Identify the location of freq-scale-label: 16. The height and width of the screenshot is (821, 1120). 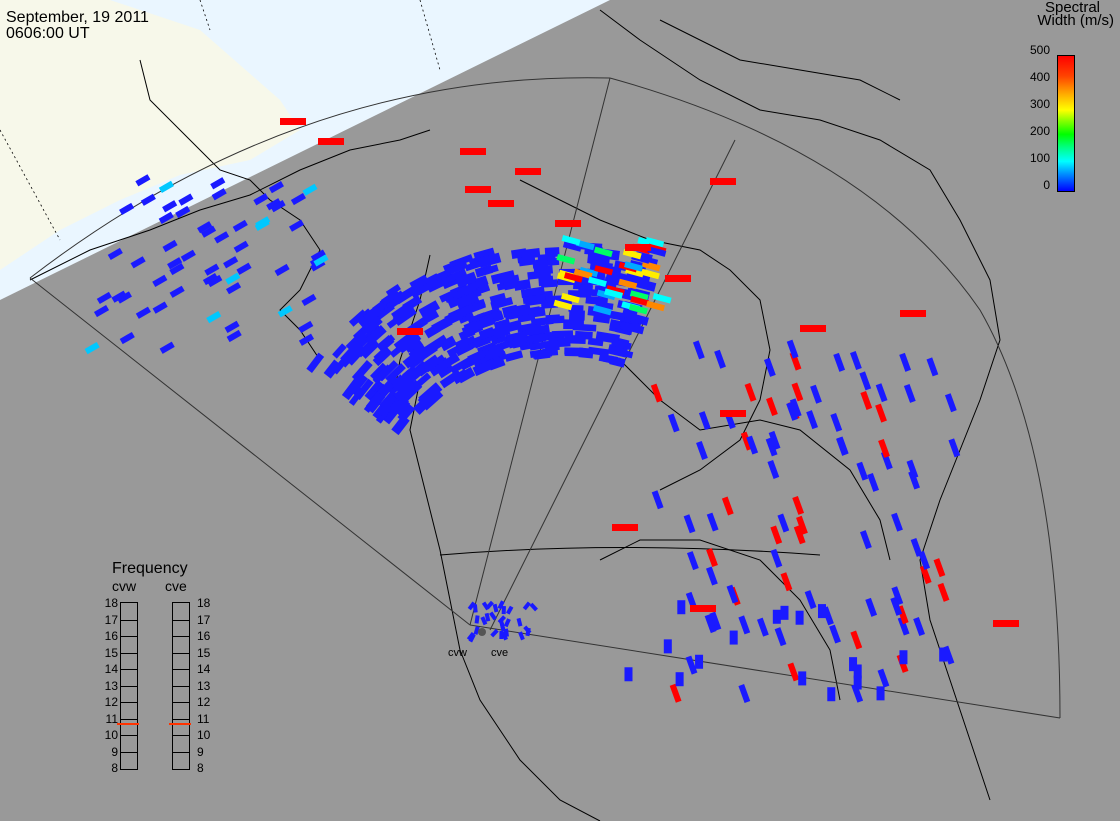
(111, 636).